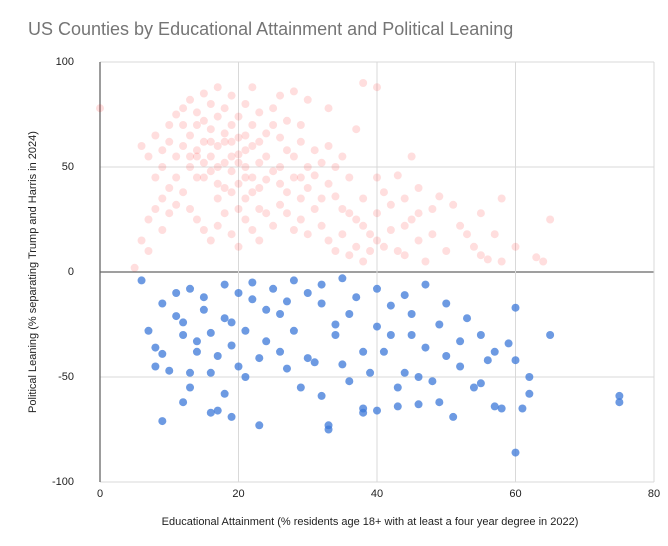  I want to click on x-tick-label: 40, so click(377, 494).